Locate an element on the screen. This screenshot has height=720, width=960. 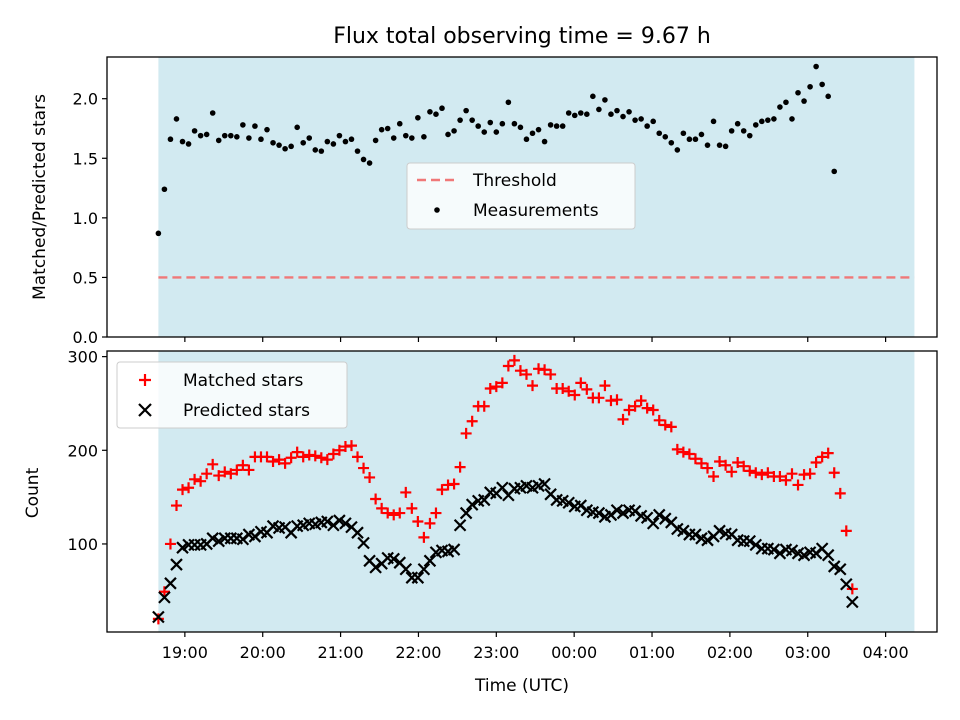
x-tick-label: 21:00 is located at coordinates (341, 652).